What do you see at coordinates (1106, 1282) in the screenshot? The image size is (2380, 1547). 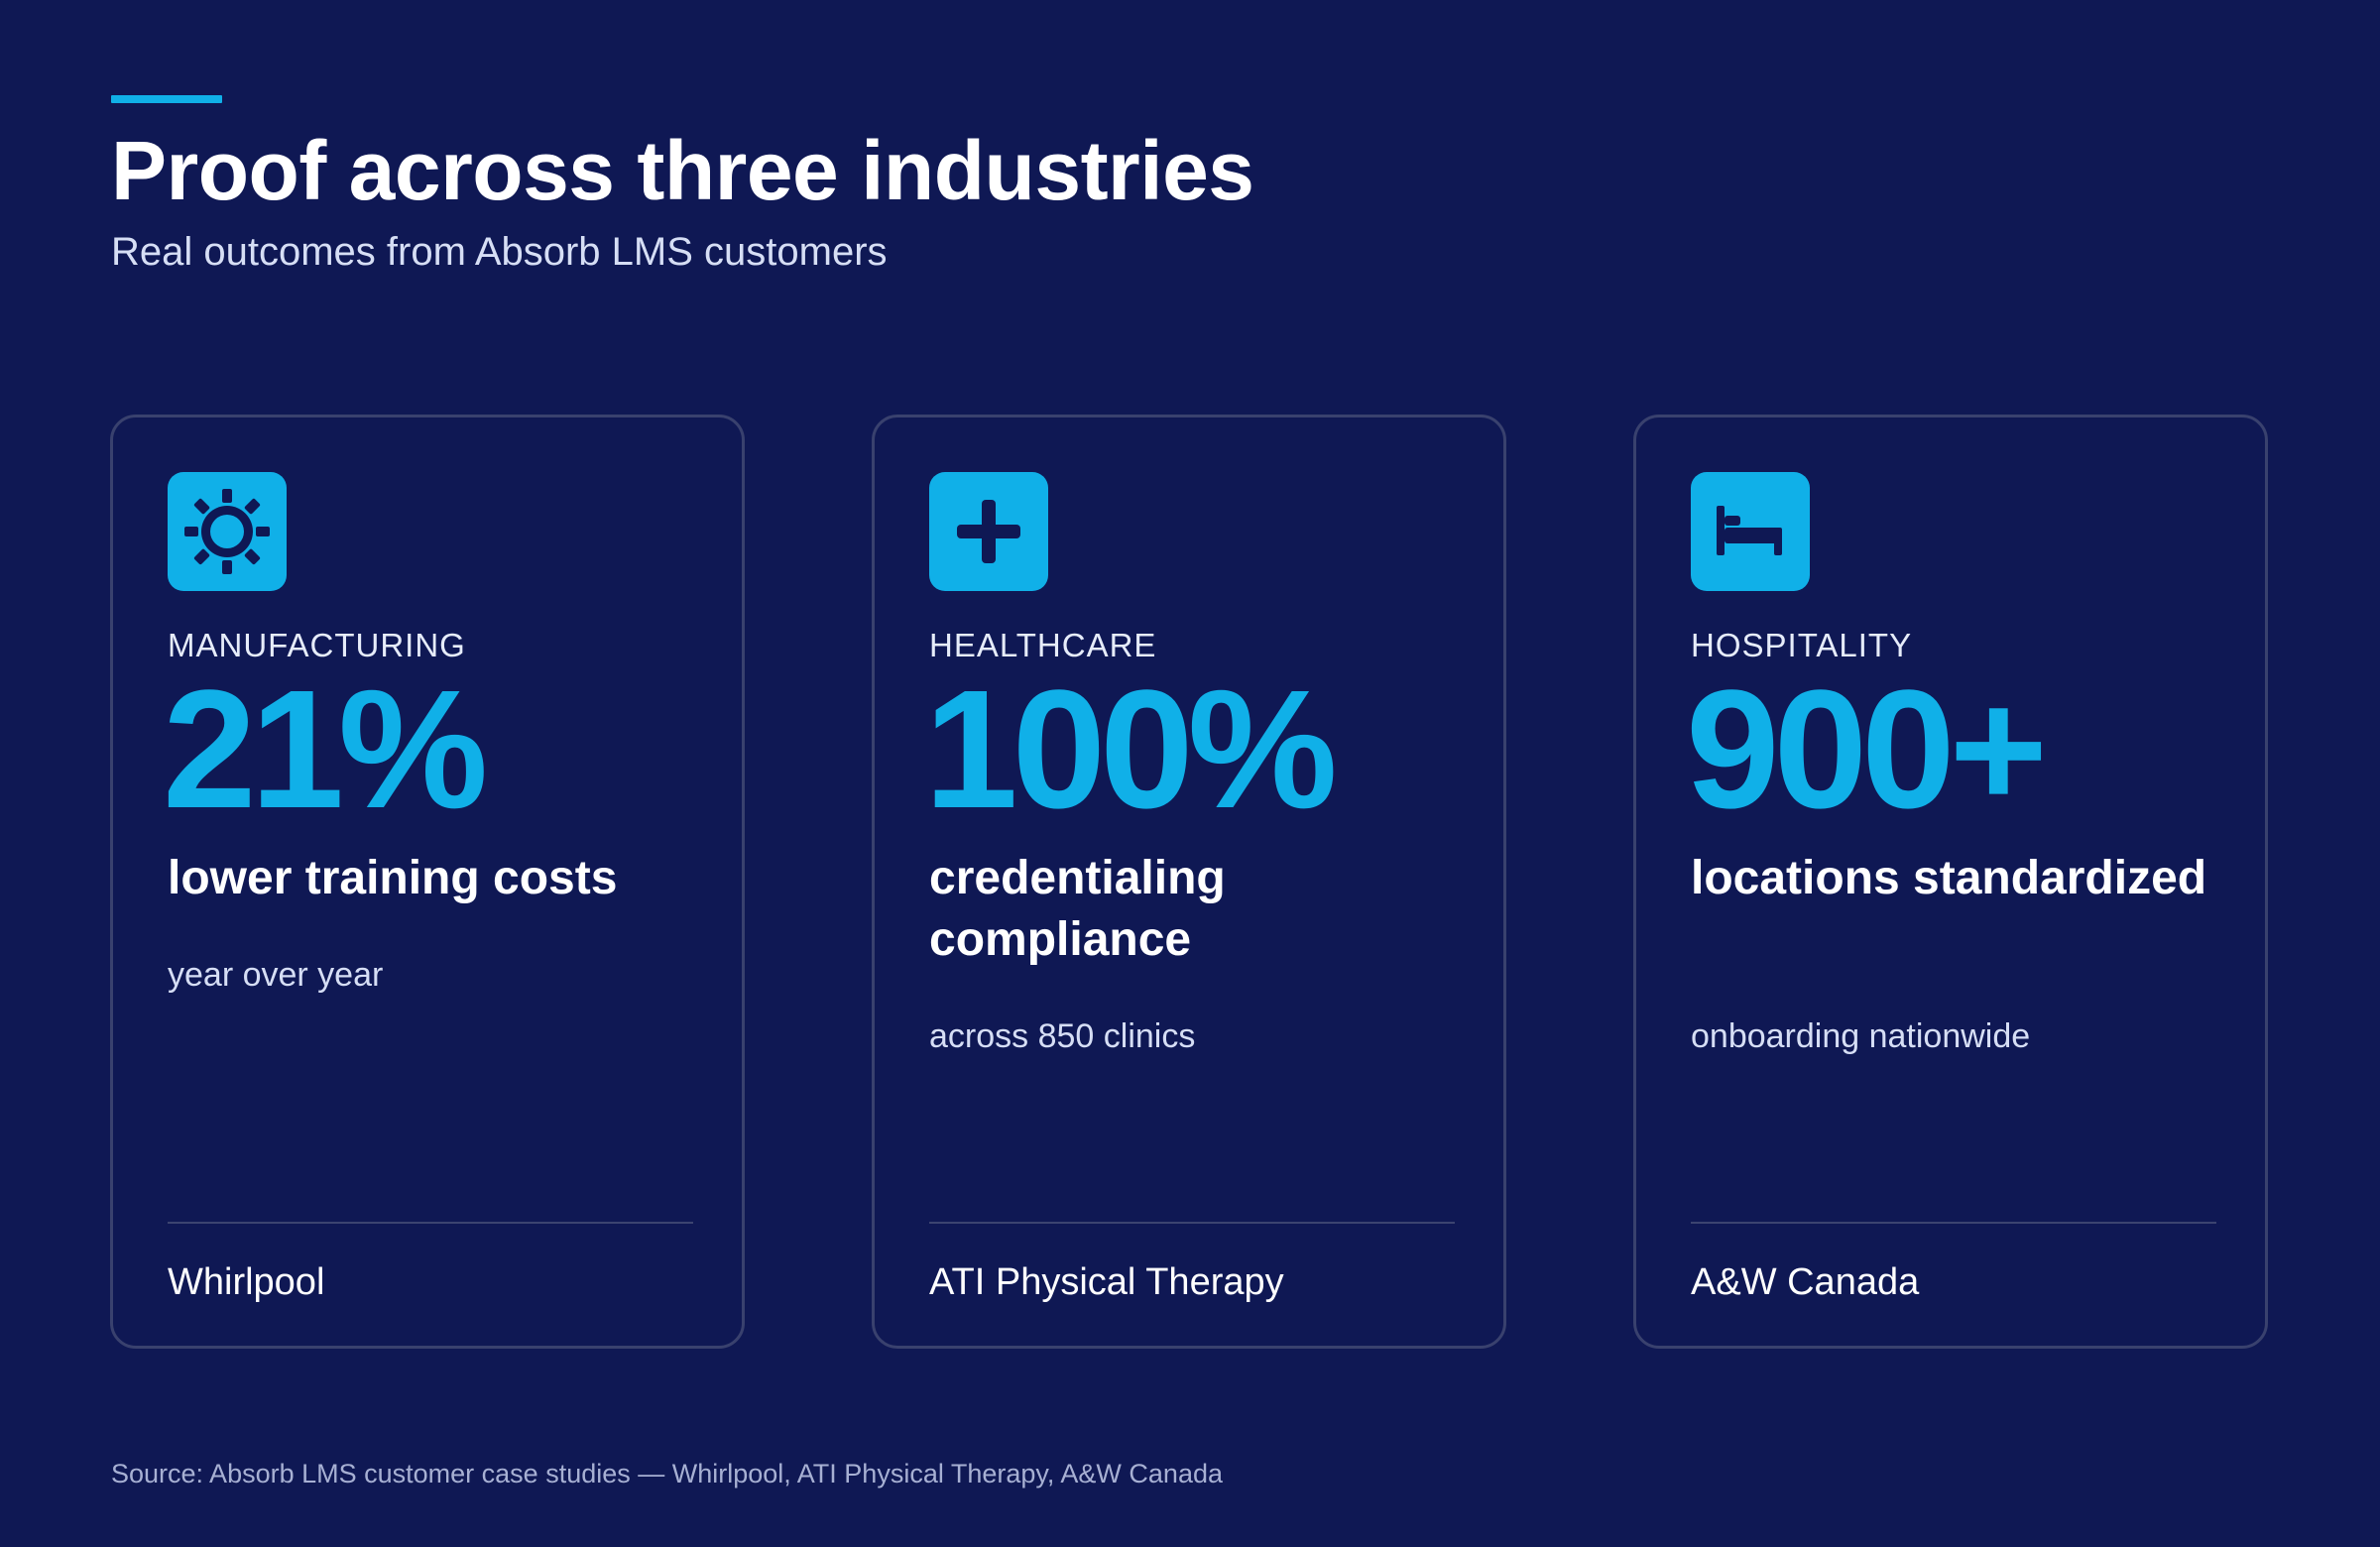 I see `company-name: ATI Physical Therapy` at bounding box center [1106, 1282].